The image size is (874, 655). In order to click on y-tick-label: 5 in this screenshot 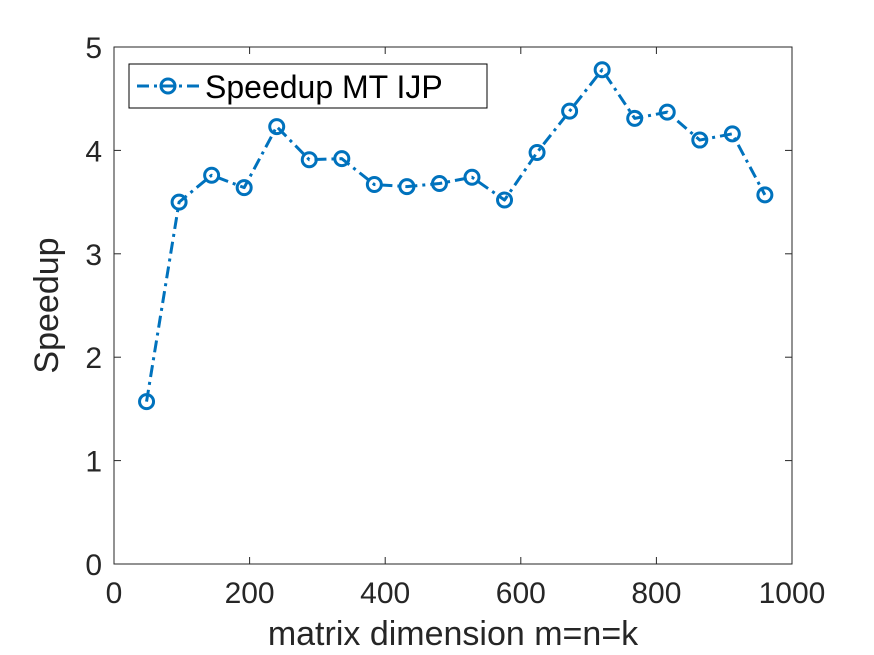, I will do `click(93, 48)`.